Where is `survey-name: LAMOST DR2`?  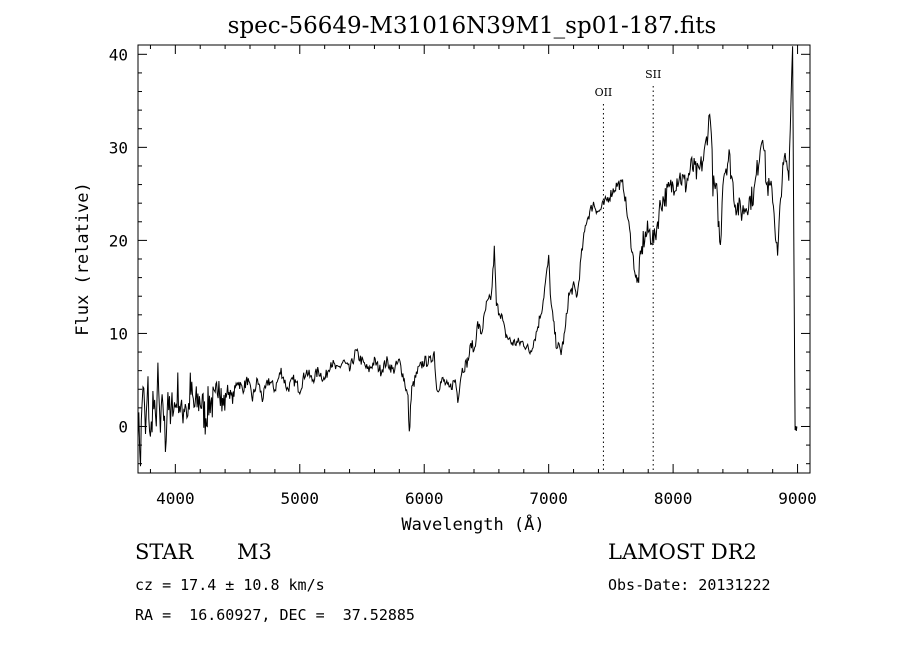 survey-name: LAMOST DR2 is located at coordinates (682, 552).